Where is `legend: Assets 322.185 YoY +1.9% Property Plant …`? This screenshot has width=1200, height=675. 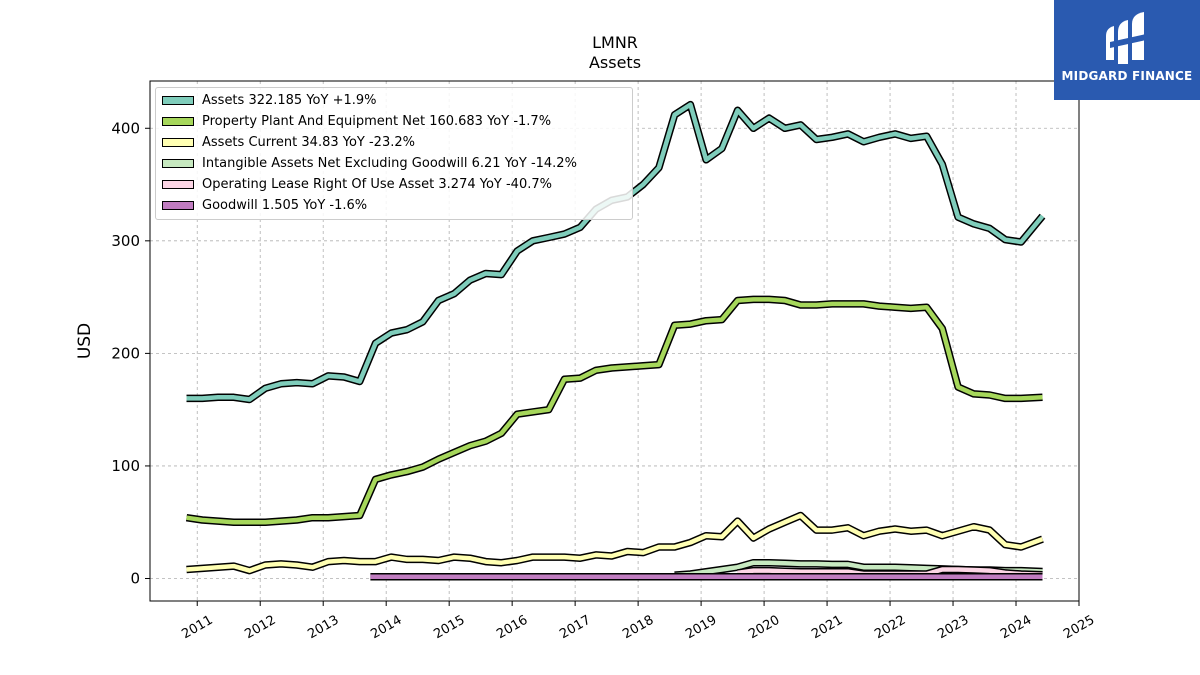 legend: Assets 322.185 YoY +1.9% Property Plant … is located at coordinates (394, 153).